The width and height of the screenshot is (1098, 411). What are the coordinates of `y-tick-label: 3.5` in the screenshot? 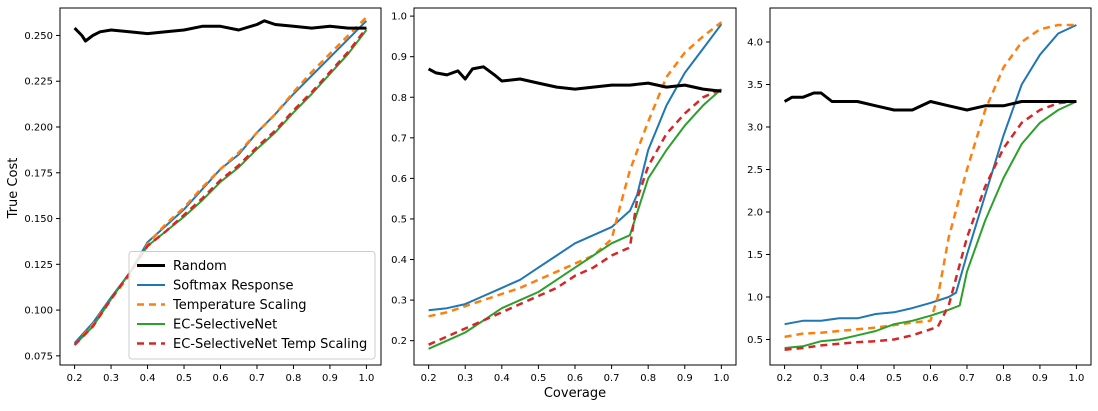 It's located at (755, 85).